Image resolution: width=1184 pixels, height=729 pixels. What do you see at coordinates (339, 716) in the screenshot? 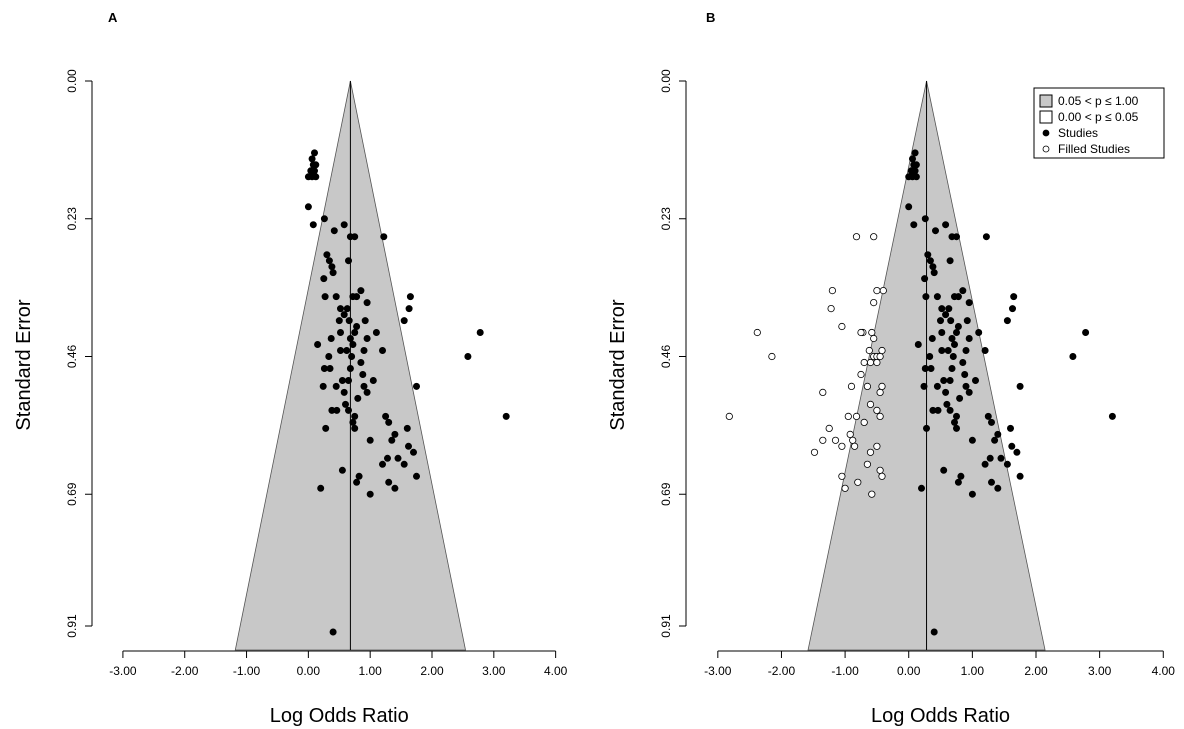
I see `x-axis-label: Log Odds Ratio` at bounding box center [339, 716].